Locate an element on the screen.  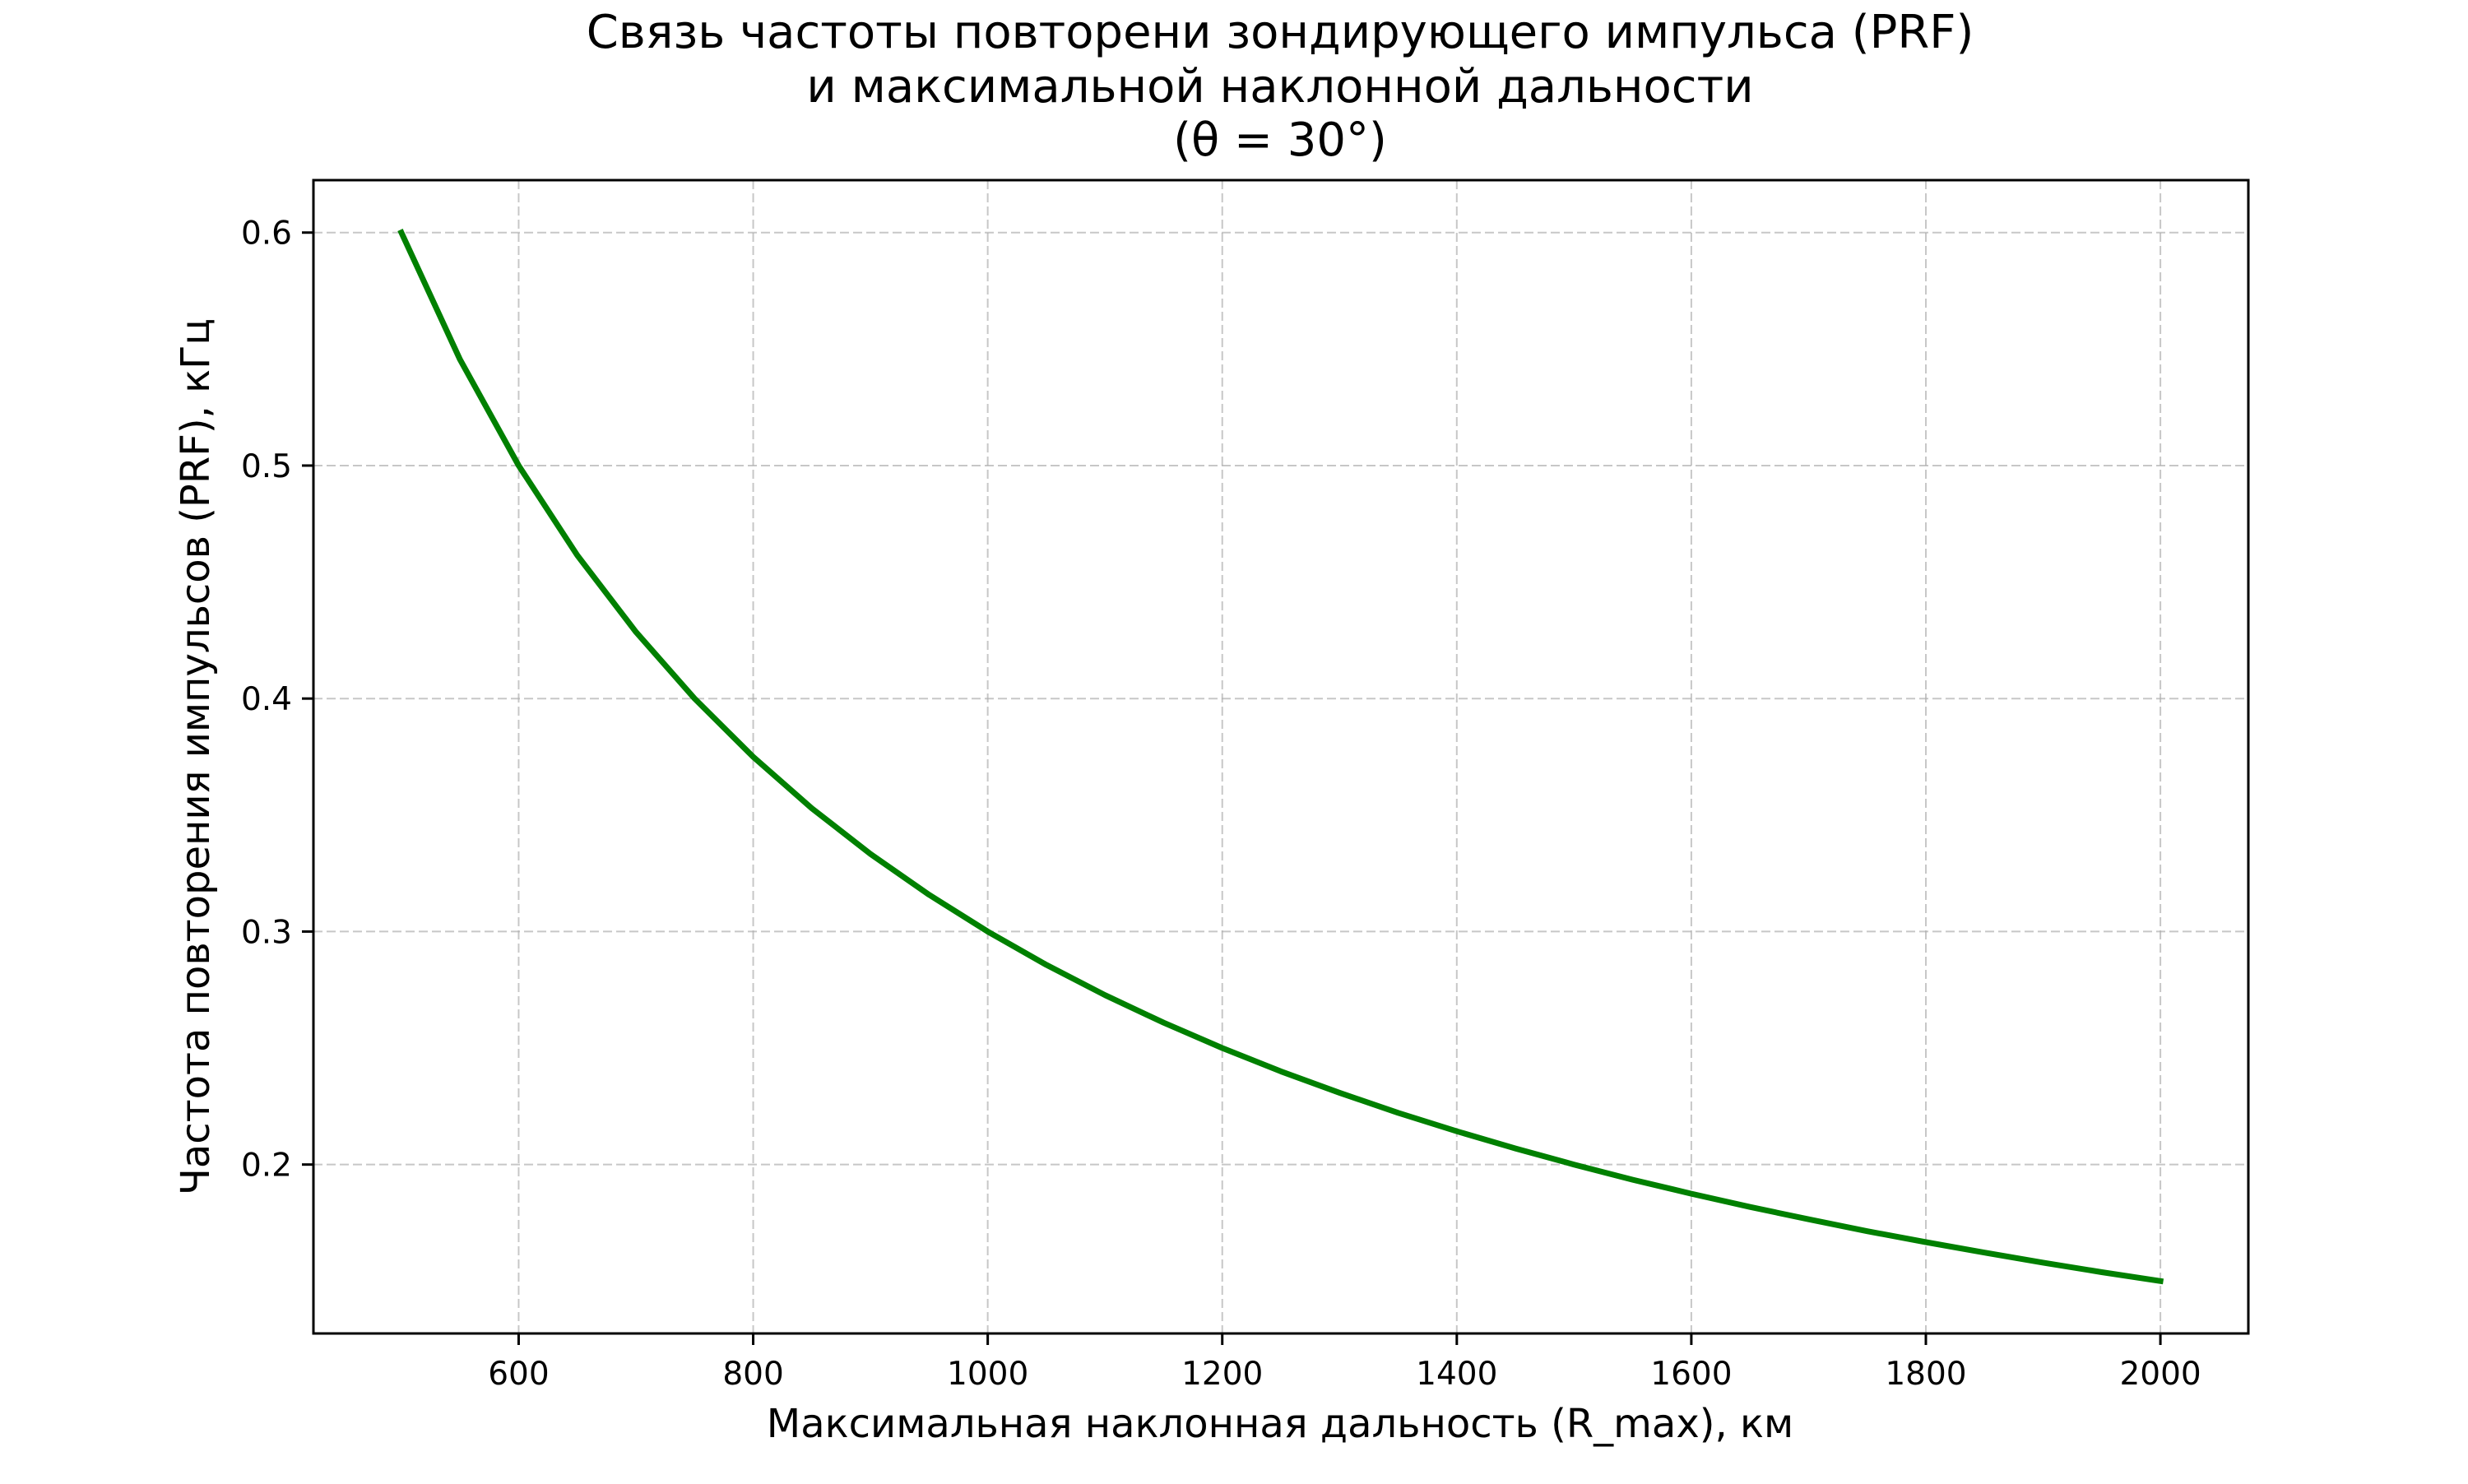
x-tick-label: 600 is located at coordinates (518, 1374).